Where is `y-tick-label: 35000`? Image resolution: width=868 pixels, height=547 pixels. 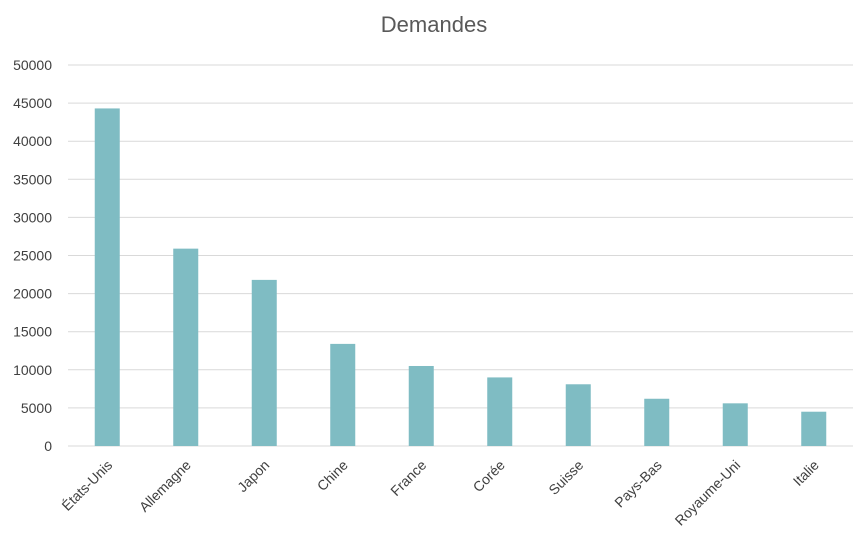
y-tick-label: 35000 is located at coordinates (32, 179).